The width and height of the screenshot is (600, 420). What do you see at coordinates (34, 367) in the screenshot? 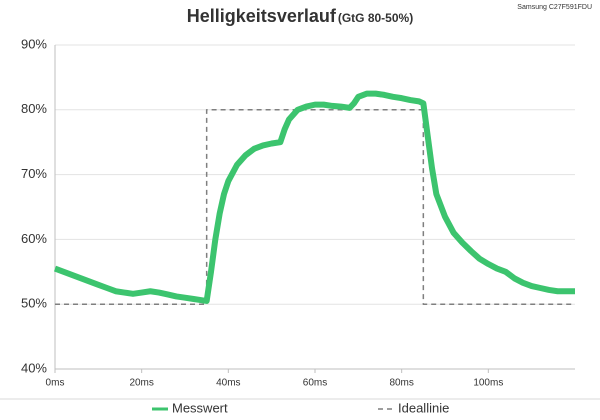
I see `y-tick-label: 40%` at bounding box center [34, 367].